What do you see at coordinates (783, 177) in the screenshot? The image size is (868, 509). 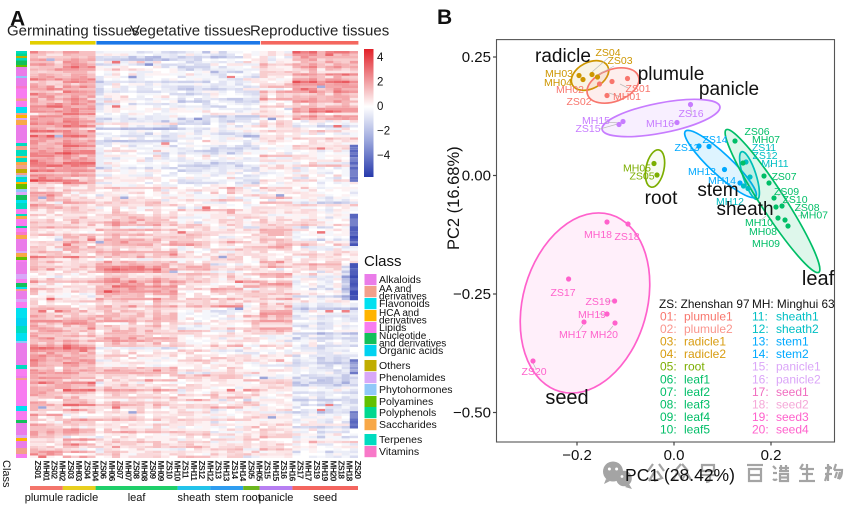 I see `svg-text: ZS07` at bounding box center [783, 177].